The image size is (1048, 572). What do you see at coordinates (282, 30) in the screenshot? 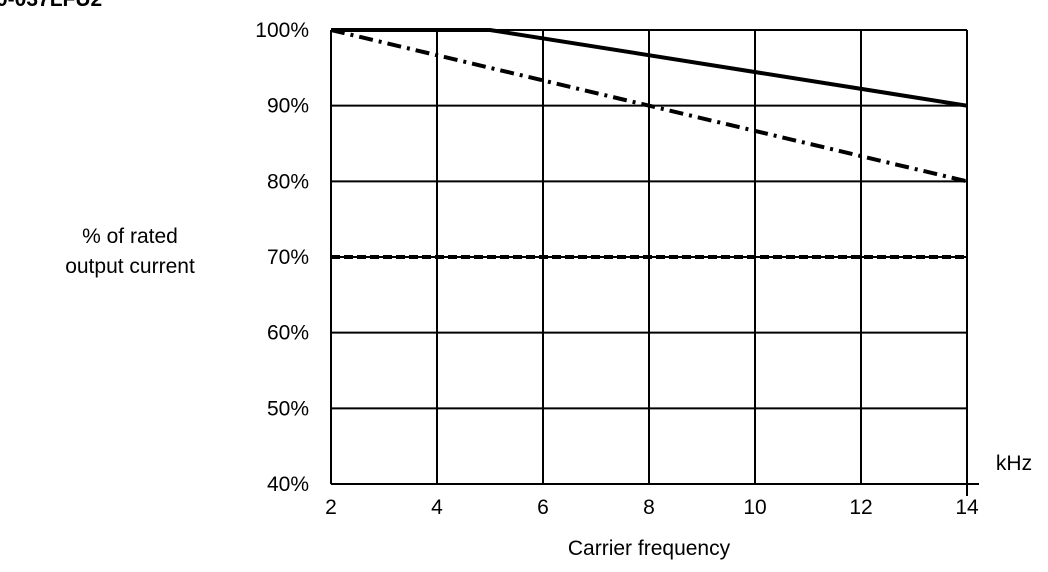
I see `y-tick-label: 100%` at bounding box center [282, 30].